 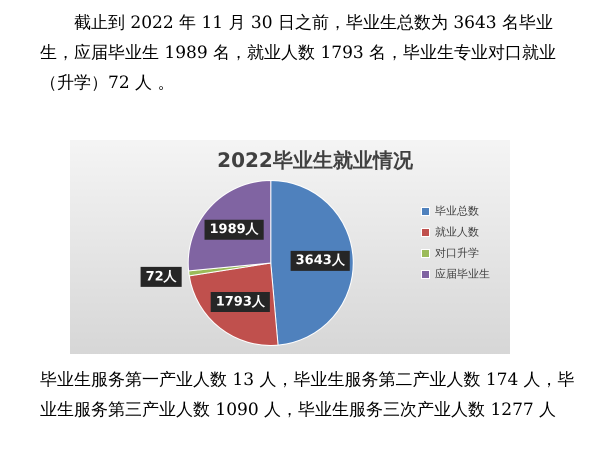 I want to click on data-label: 1793人, so click(x=241, y=302).